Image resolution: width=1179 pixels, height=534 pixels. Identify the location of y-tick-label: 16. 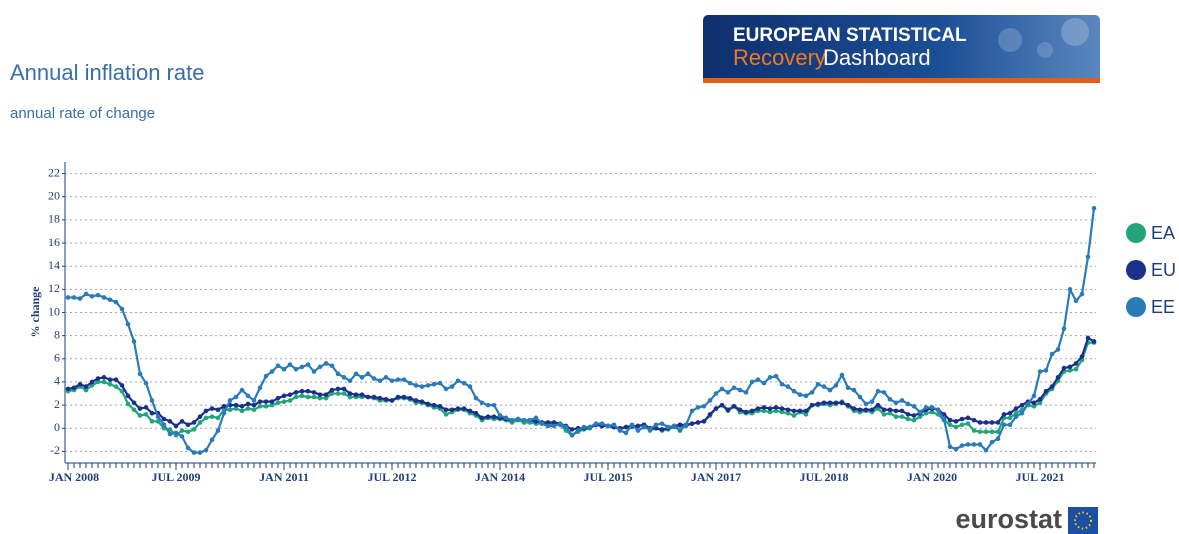
(54, 242).